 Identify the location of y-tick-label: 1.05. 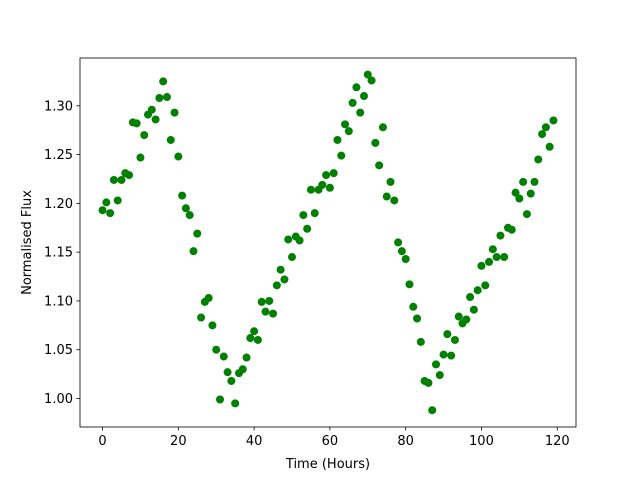
(58, 350).